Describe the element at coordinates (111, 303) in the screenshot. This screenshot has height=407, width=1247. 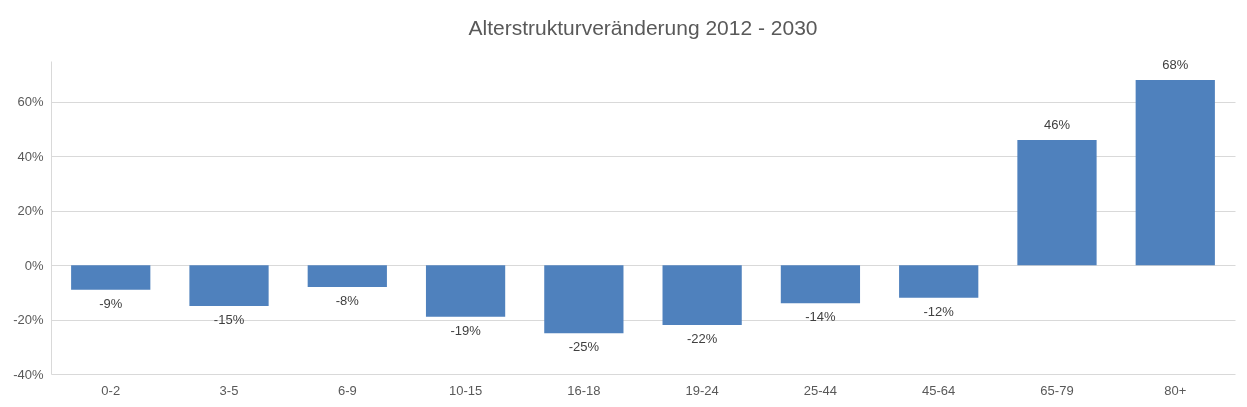
I see `data-label: -9%` at that location.